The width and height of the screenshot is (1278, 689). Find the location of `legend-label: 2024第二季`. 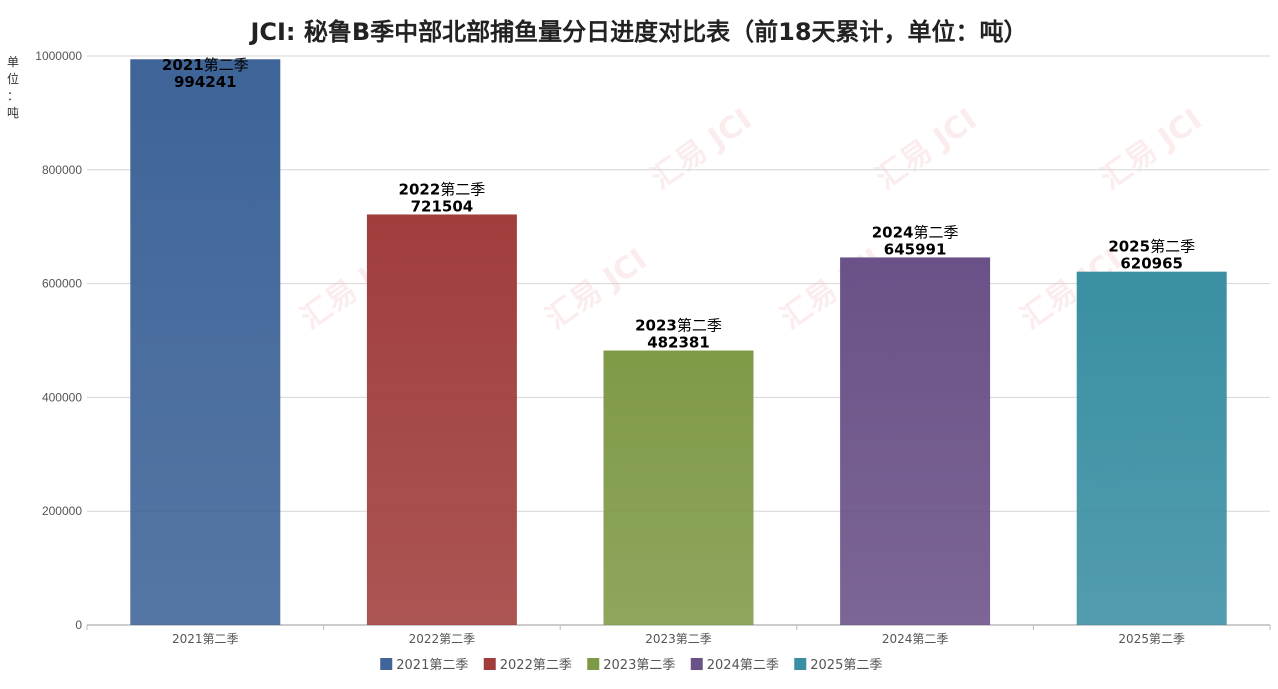

legend-label: 2024第二季 is located at coordinates (743, 665).